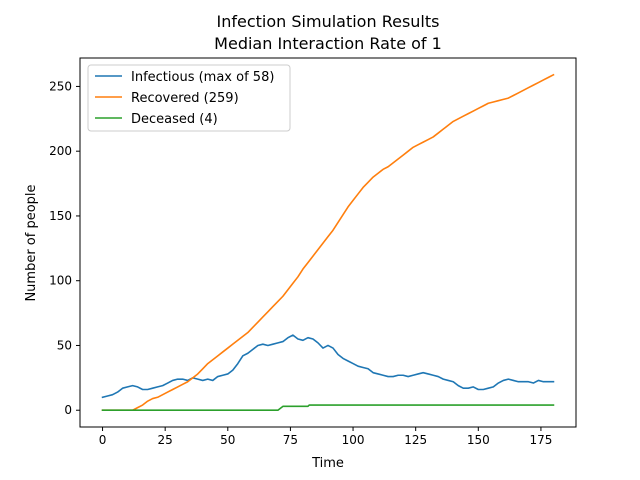 The height and width of the screenshot is (480, 640). I want to click on x-tick-label: 0, so click(103, 440).